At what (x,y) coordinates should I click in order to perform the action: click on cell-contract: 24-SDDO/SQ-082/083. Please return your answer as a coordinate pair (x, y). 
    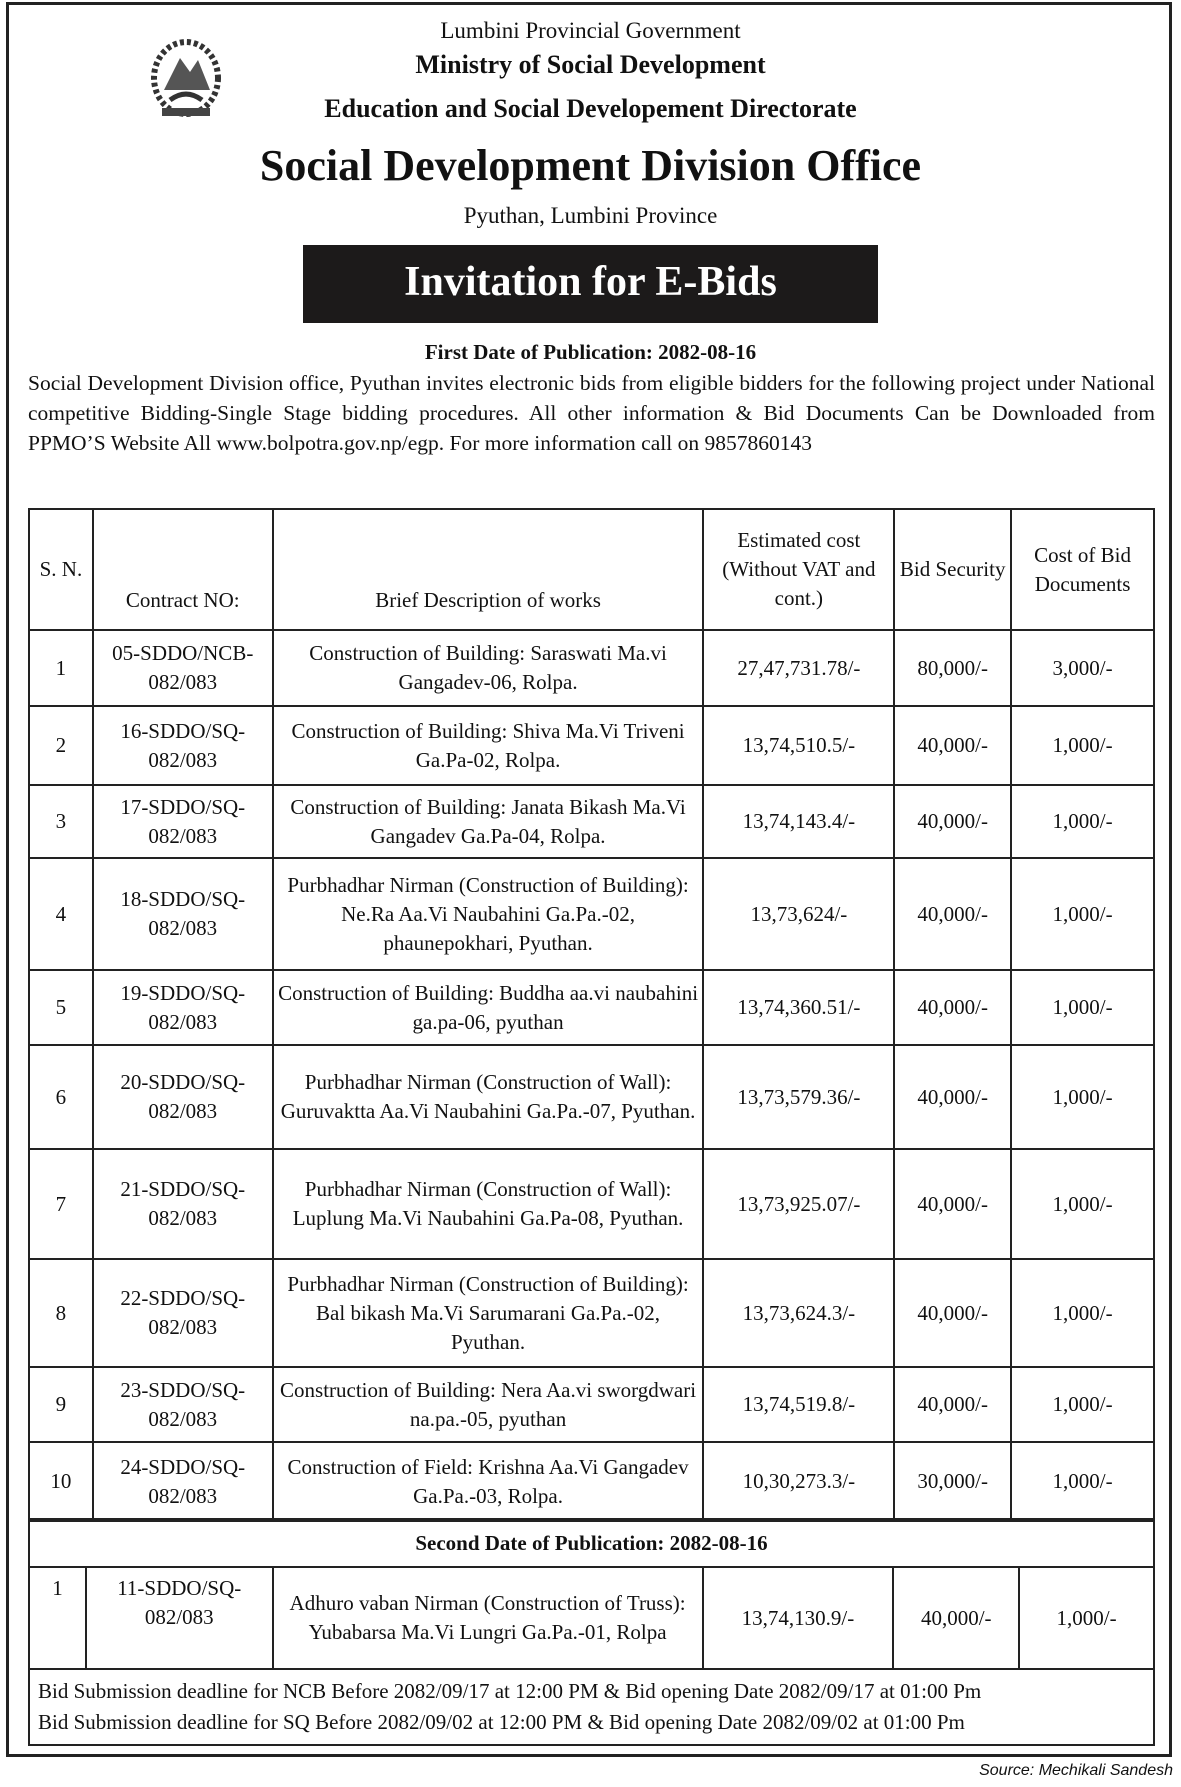
    Looking at the image, I should click on (182, 1481).